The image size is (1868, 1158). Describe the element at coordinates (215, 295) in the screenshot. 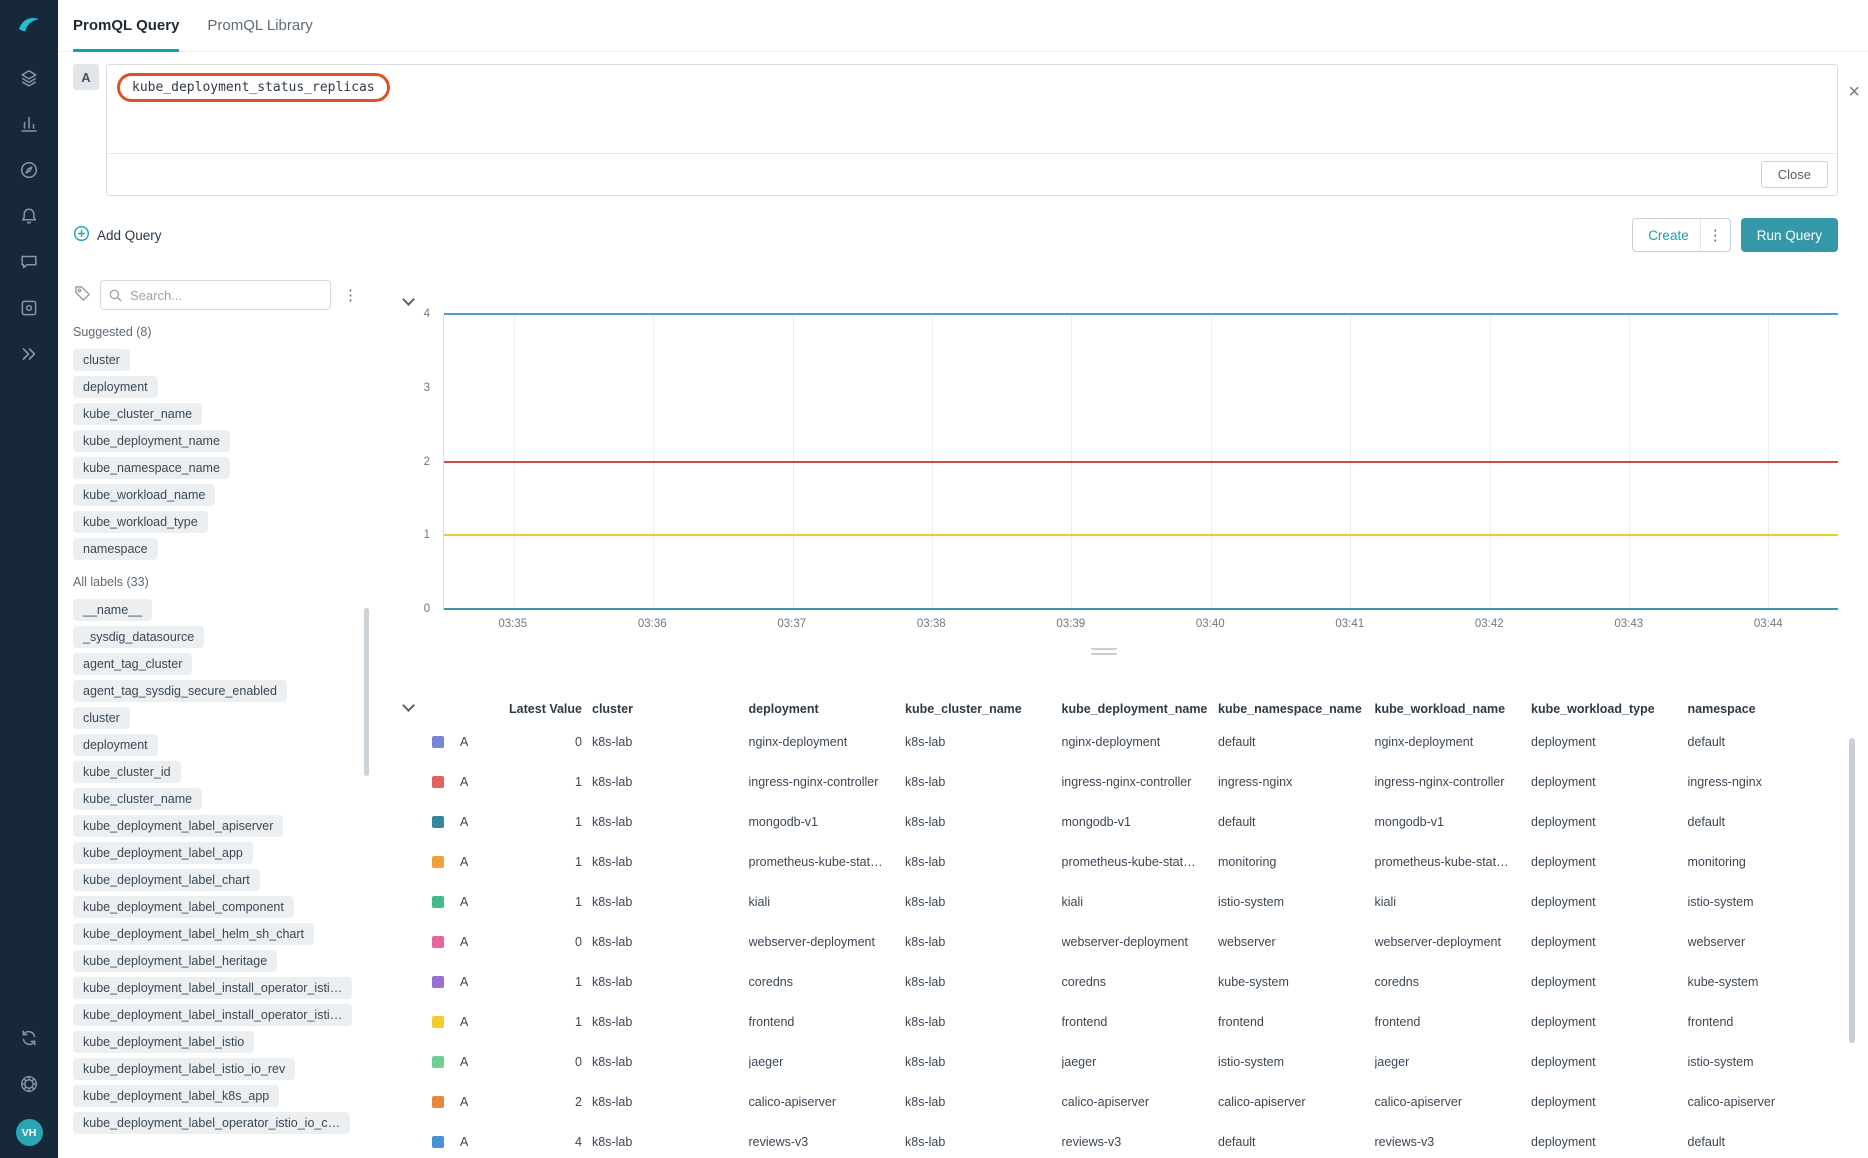

I see `search-input` at that location.